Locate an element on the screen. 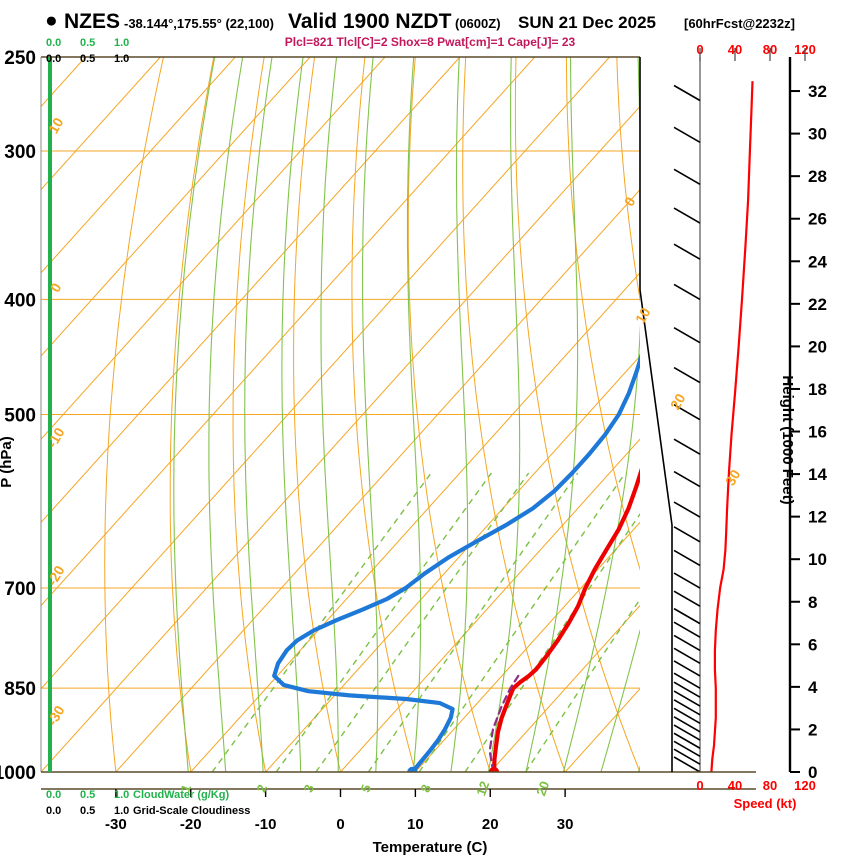  pressure-tick-label: 300 is located at coordinates (20, 152).